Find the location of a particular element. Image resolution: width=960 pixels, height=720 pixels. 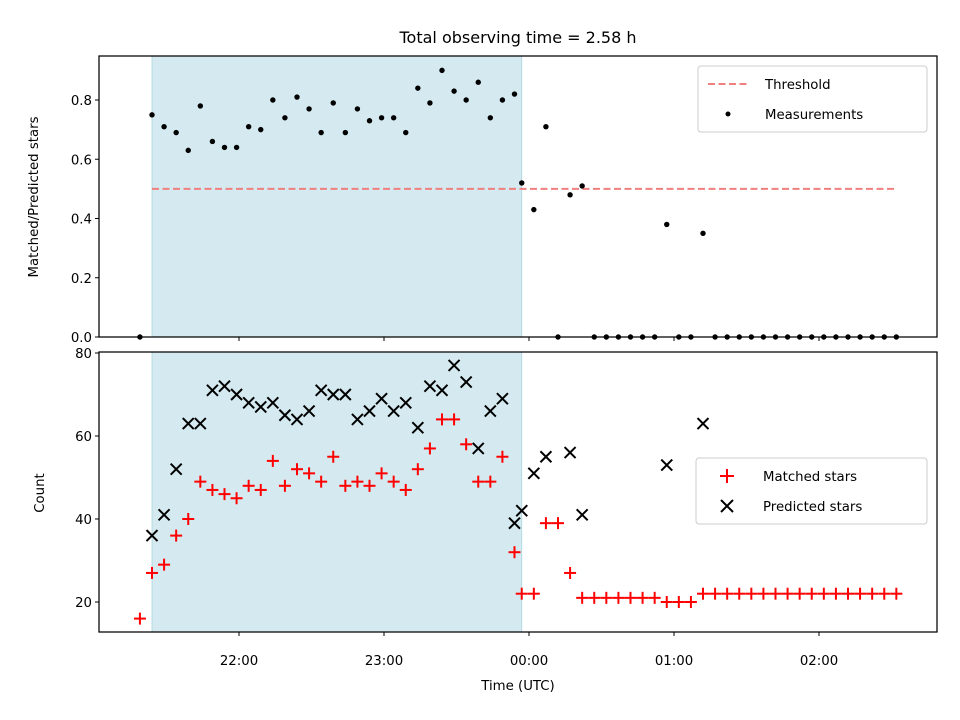

ratio-y-tick-label: 0.0 is located at coordinates (81, 338).